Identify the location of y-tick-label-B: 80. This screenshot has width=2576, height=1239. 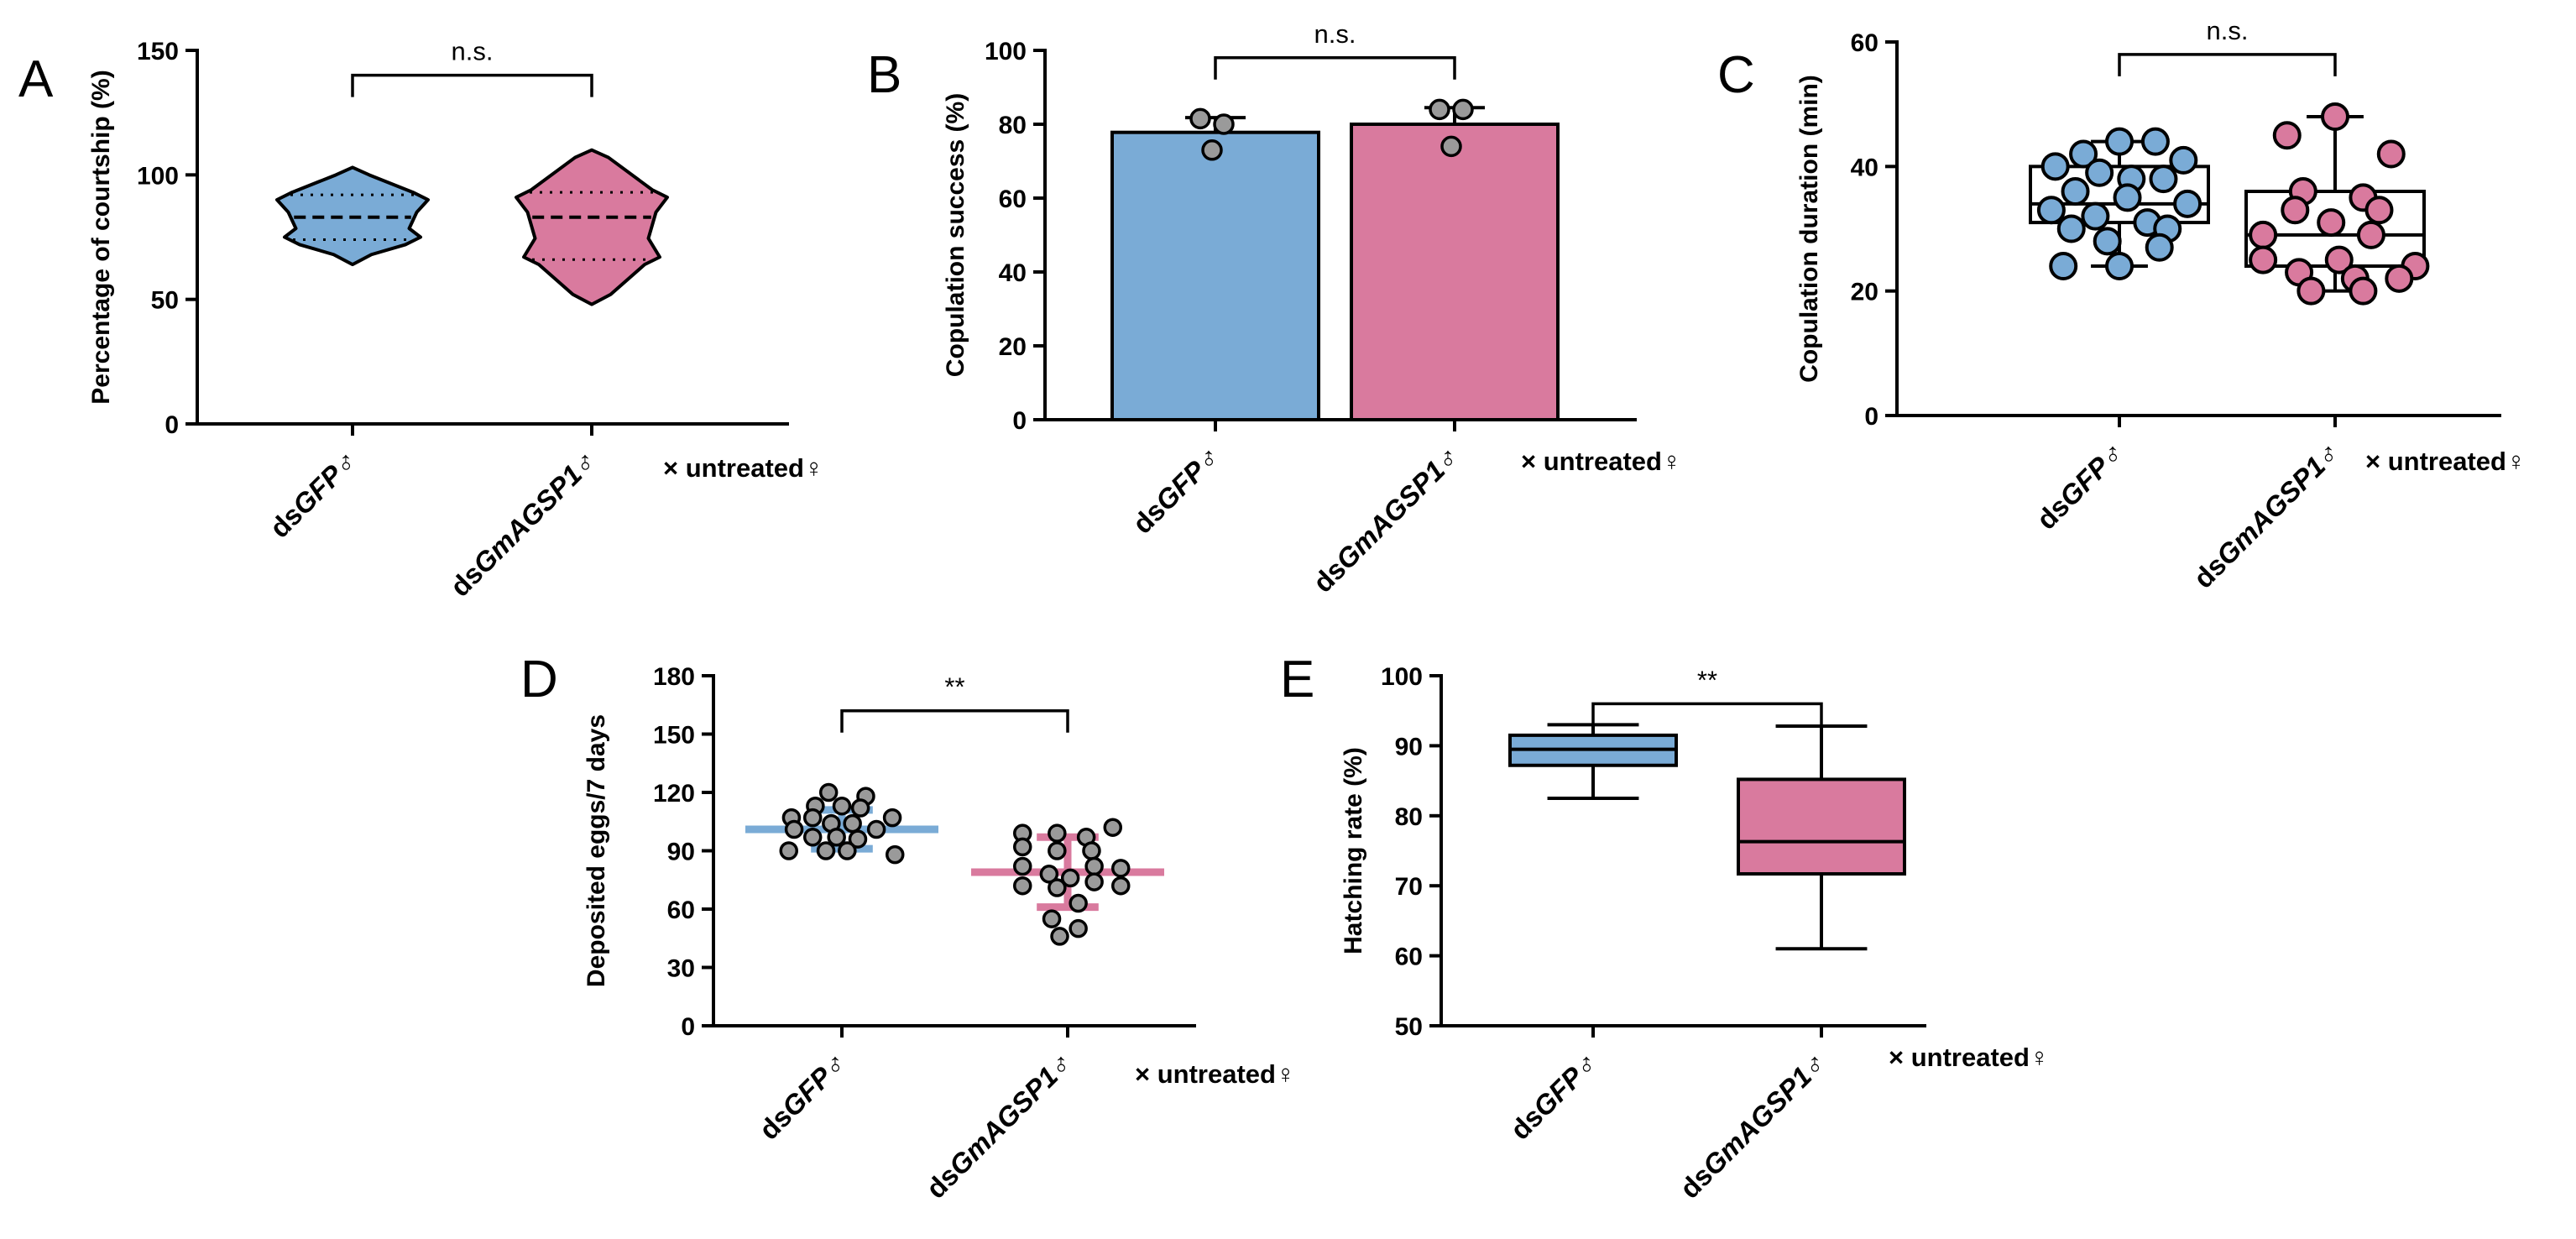
(1013, 125).